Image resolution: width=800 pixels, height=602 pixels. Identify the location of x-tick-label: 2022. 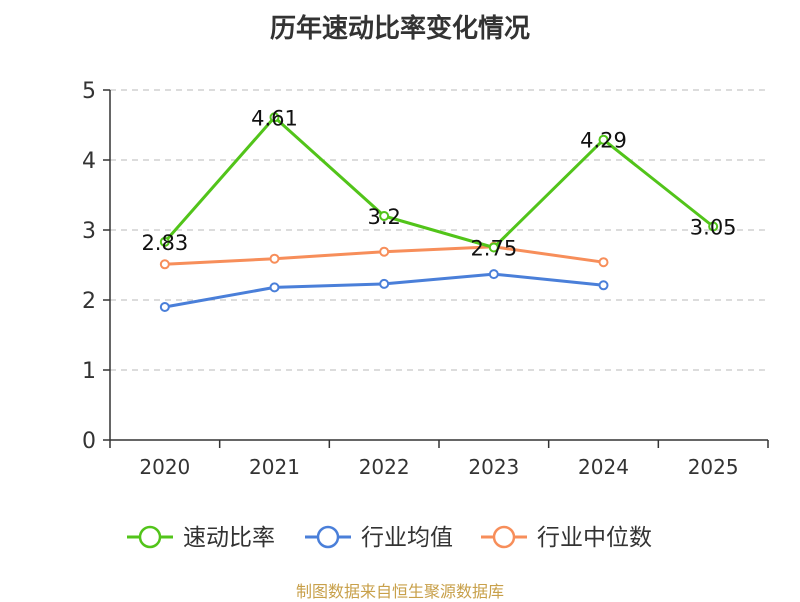
(384, 467).